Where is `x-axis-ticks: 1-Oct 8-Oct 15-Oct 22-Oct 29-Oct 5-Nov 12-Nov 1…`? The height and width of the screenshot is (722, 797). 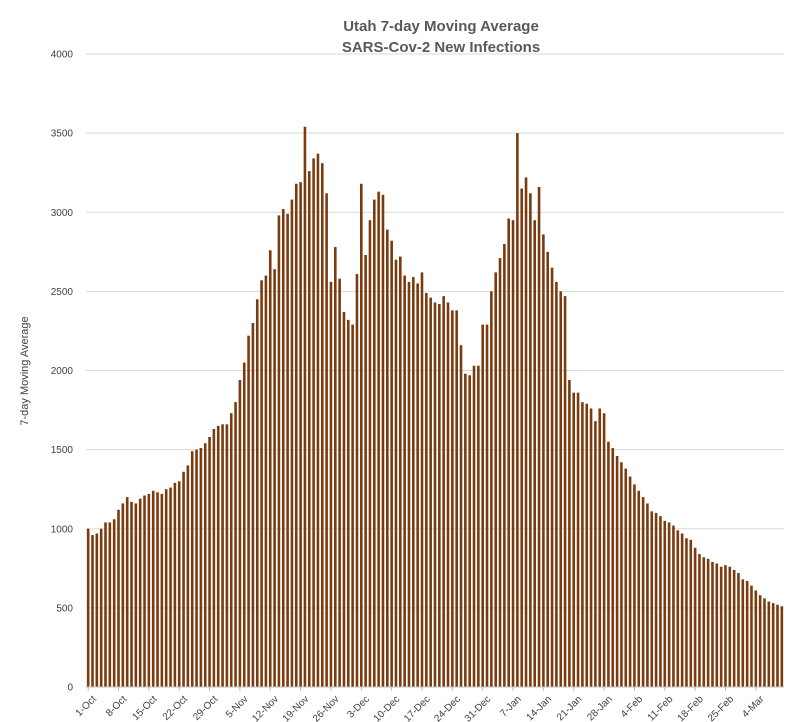 x-axis-ticks: 1-Oct 8-Oct 15-Oct 22-Oct 29-Oct 5-Nov 12-Nov 1… is located at coordinates (420, 704).